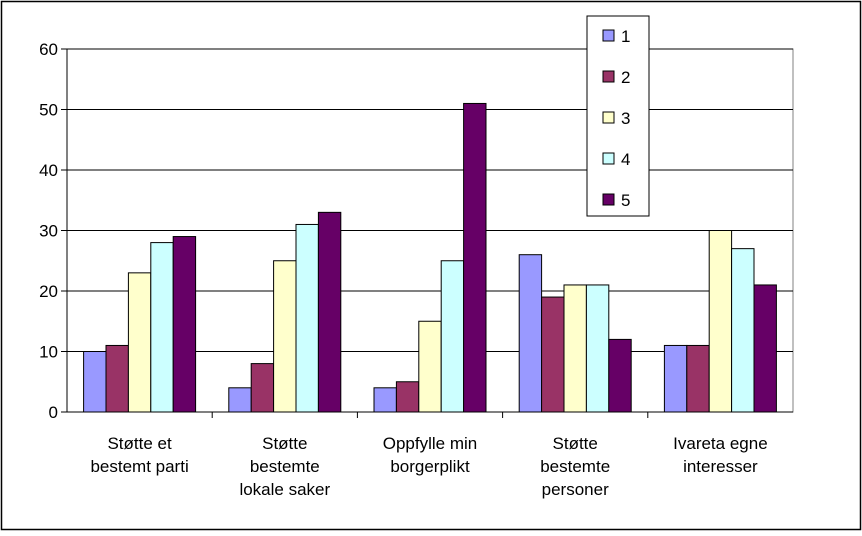 This screenshot has width=862, height=536. Describe the element at coordinates (625, 159) in the screenshot. I see `legend-label: 4` at that location.